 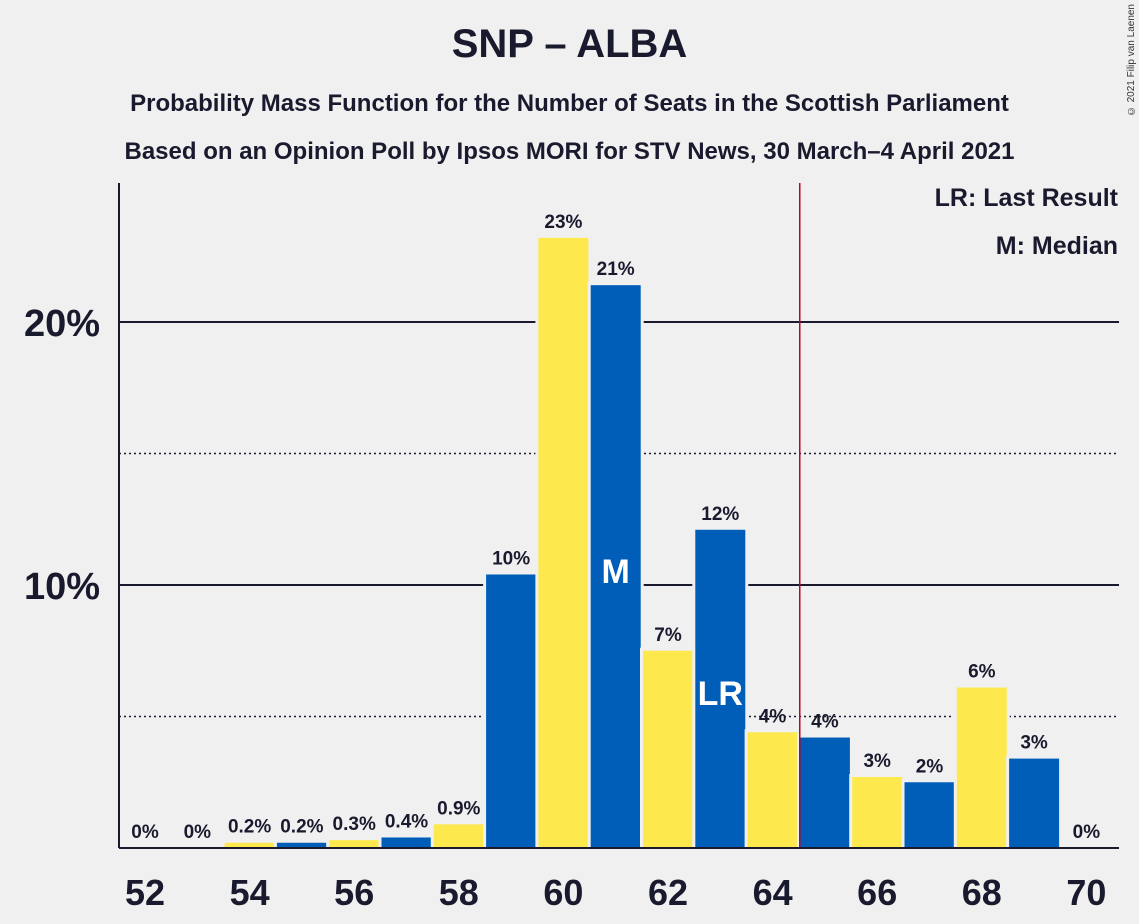 I want to click on chart-title: SNP – ALBA, so click(x=569, y=44).